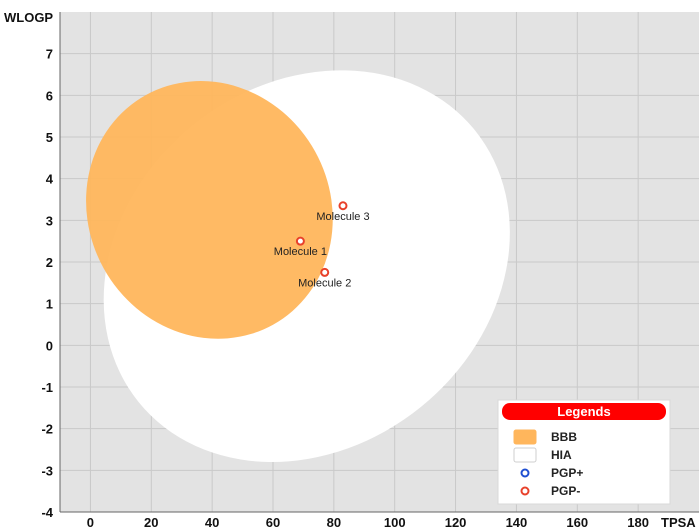  I want to click on y-tick-label: 7, so click(49, 54).